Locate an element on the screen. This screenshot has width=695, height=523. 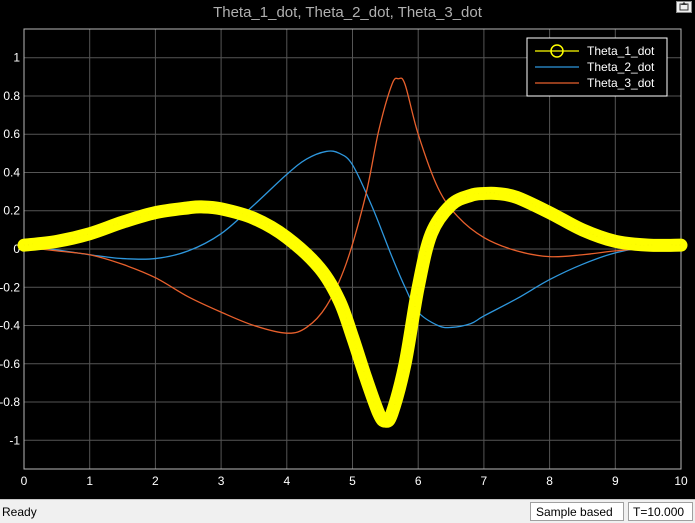
status-bar: Ready Sample based T=10.000 is located at coordinates (347, 511).